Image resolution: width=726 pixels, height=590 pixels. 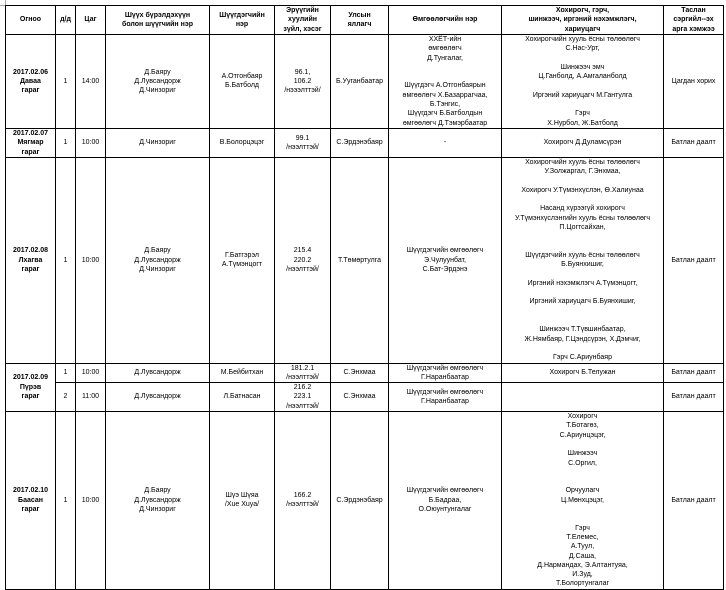 What do you see at coordinates (445, 20) in the screenshot?
I see `header-lawyer: Өмгөөлөгчийн нэр` at bounding box center [445, 20].